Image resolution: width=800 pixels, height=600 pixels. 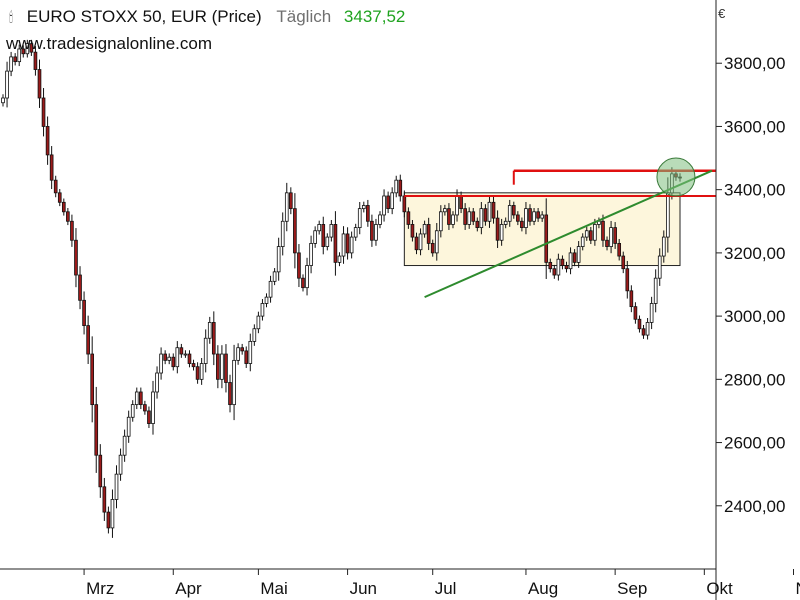 What do you see at coordinates (632, 588) in the screenshot?
I see `x-tick-label: Sep` at bounding box center [632, 588].